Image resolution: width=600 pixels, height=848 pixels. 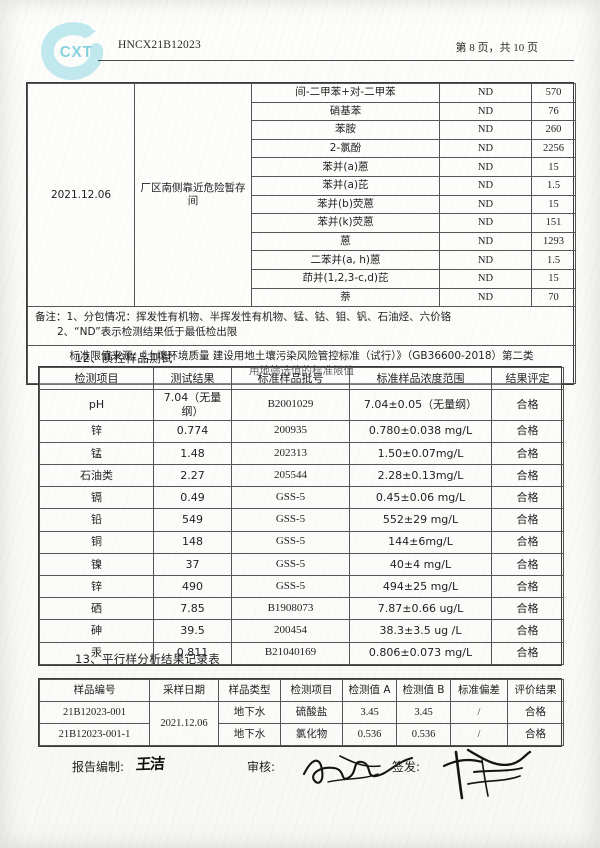 What do you see at coordinates (420, 609) in the screenshot?
I see `qc-range-cell: 7.87±0.66 ug/L` at bounding box center [420, 609].